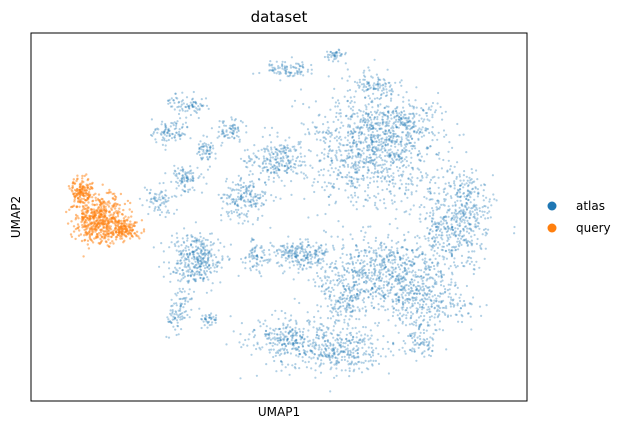  I want to click on legend-label-query: query, so click(593, 228).